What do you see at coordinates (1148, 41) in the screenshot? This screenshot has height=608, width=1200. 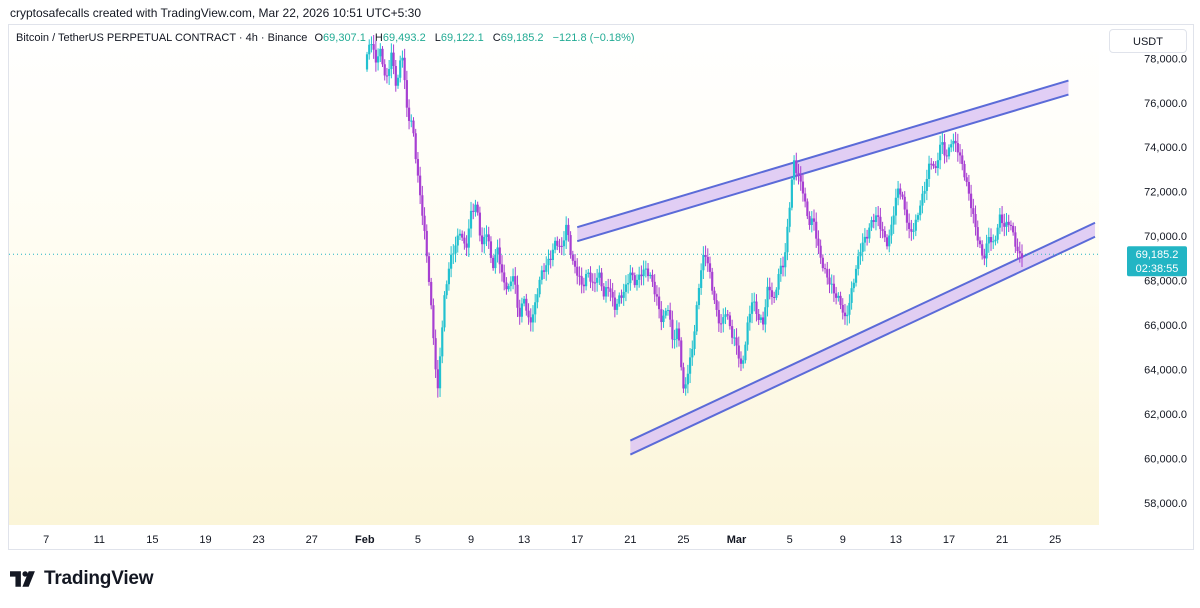 I see `currency-button: USDT` at bounding box center [1148, 41].